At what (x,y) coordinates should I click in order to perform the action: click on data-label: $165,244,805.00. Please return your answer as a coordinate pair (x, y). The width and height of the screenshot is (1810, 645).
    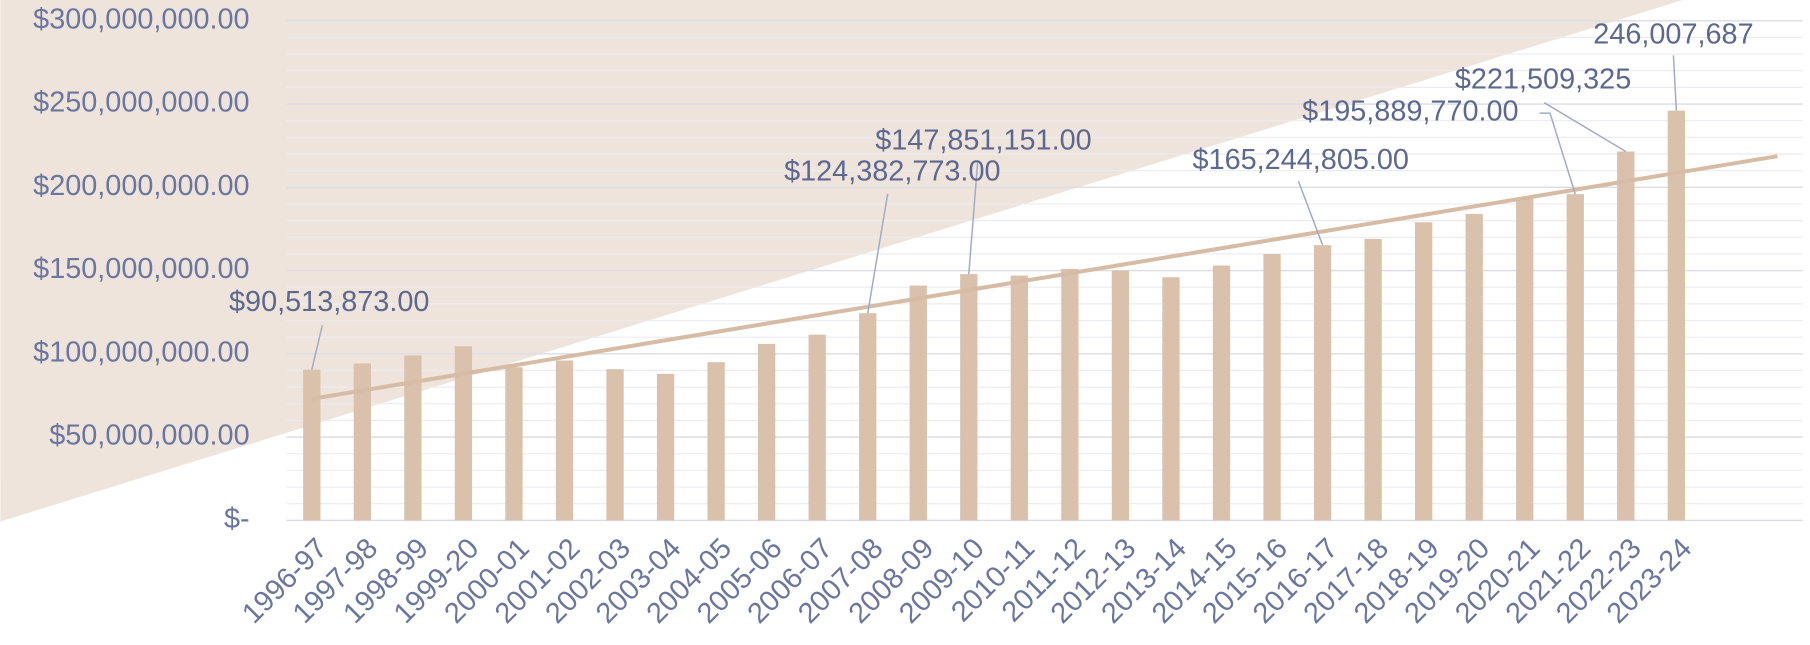
    Looking at the image, I should click on (1301, 160).